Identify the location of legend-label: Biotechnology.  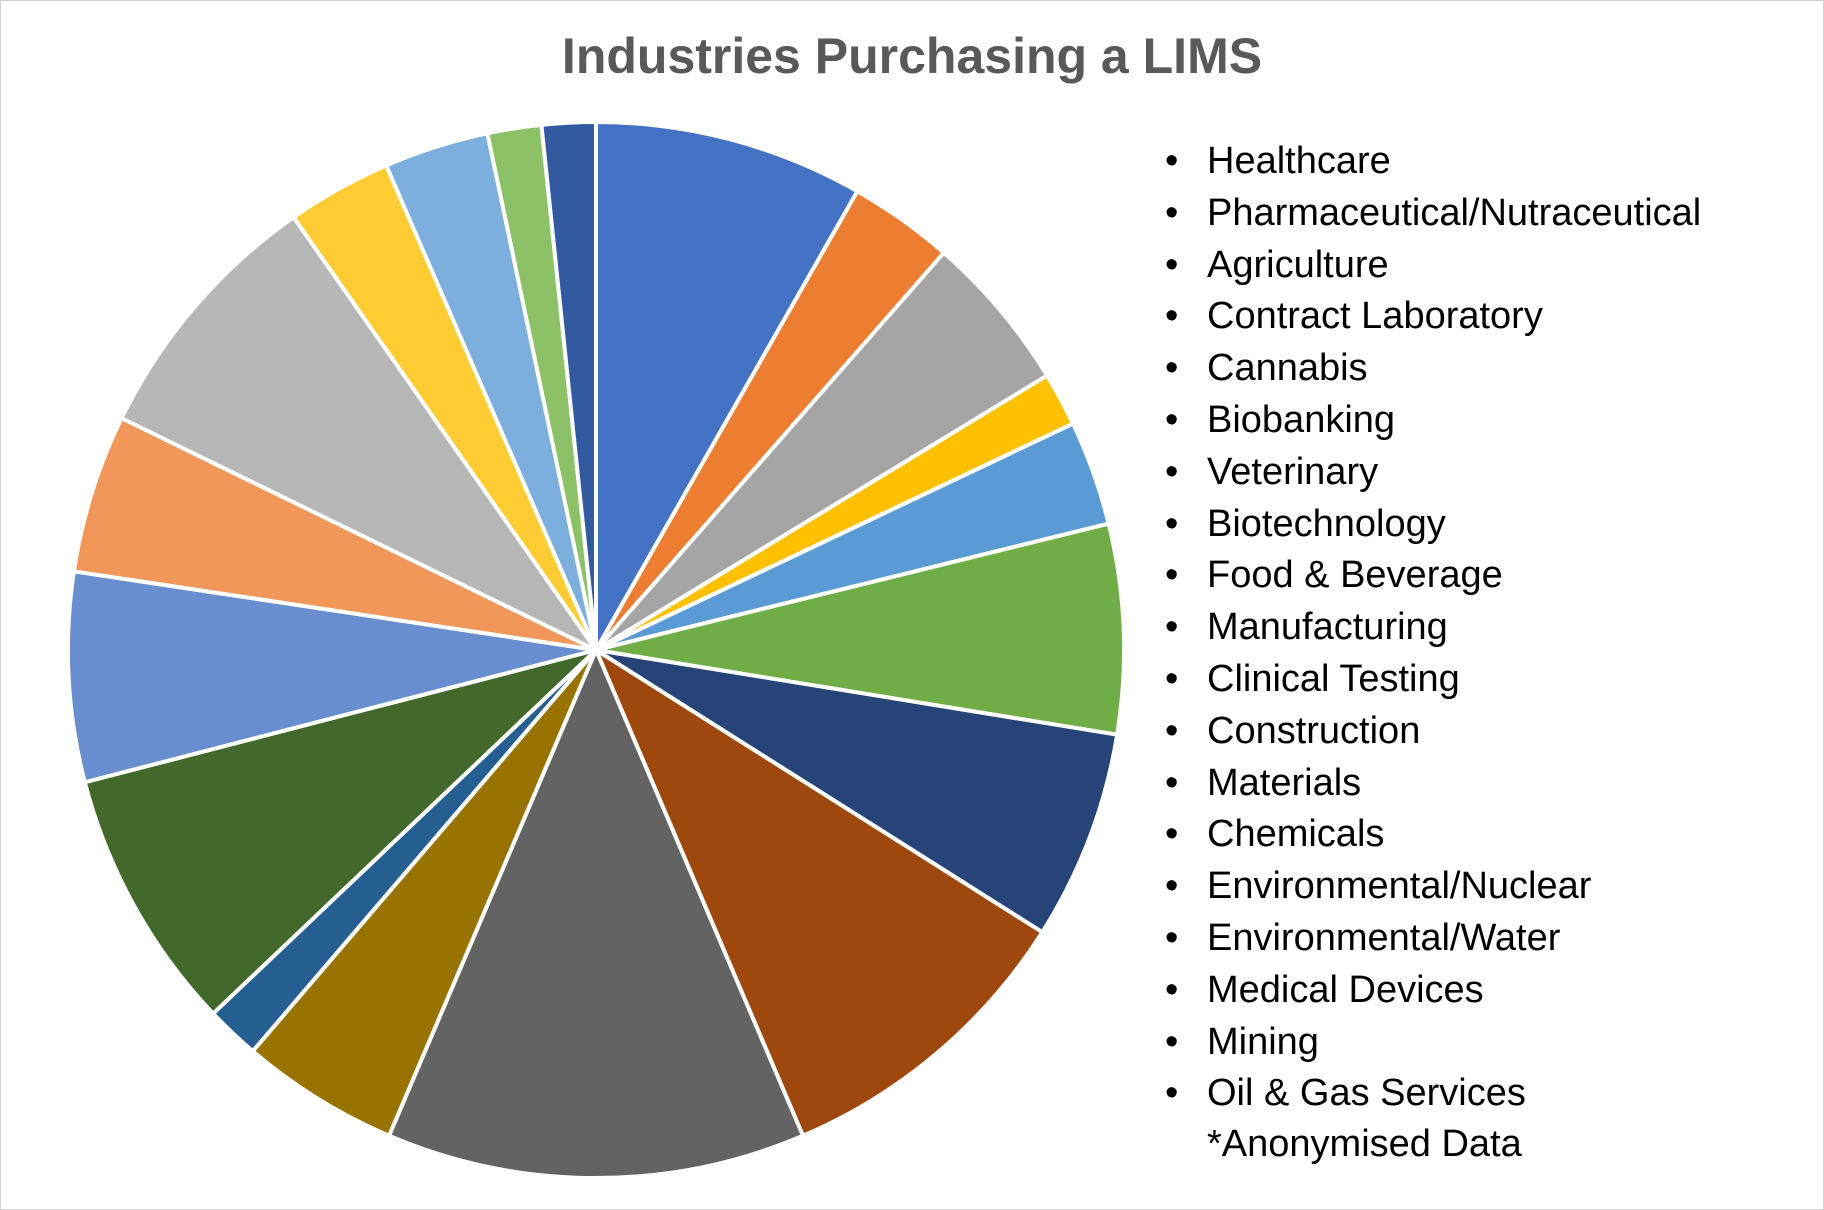
(1326, 523).